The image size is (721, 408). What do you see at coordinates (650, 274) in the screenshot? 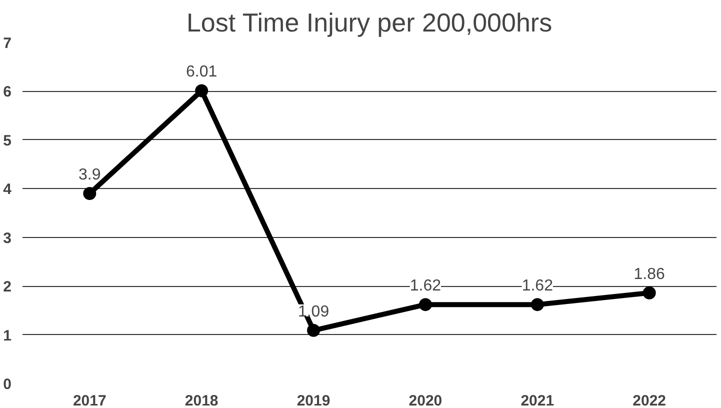
I see `data-label: 1.86` at bounding box center [650, 274].